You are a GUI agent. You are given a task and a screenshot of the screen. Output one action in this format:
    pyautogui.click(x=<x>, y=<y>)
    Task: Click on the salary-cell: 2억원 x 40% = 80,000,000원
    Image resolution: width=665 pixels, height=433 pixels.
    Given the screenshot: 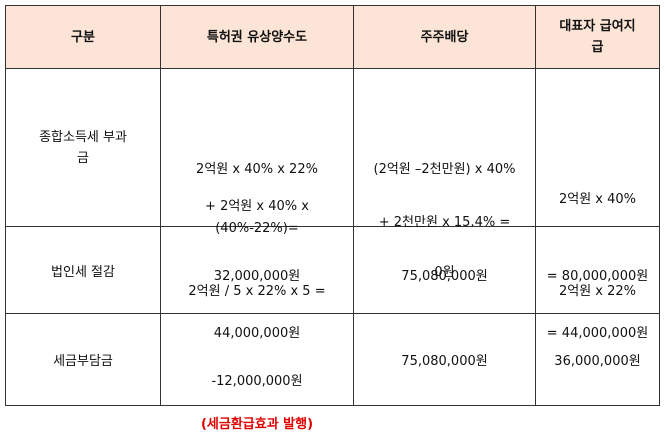 What is the action you would take?
    pyautogui.click(x=597, y=176)
    